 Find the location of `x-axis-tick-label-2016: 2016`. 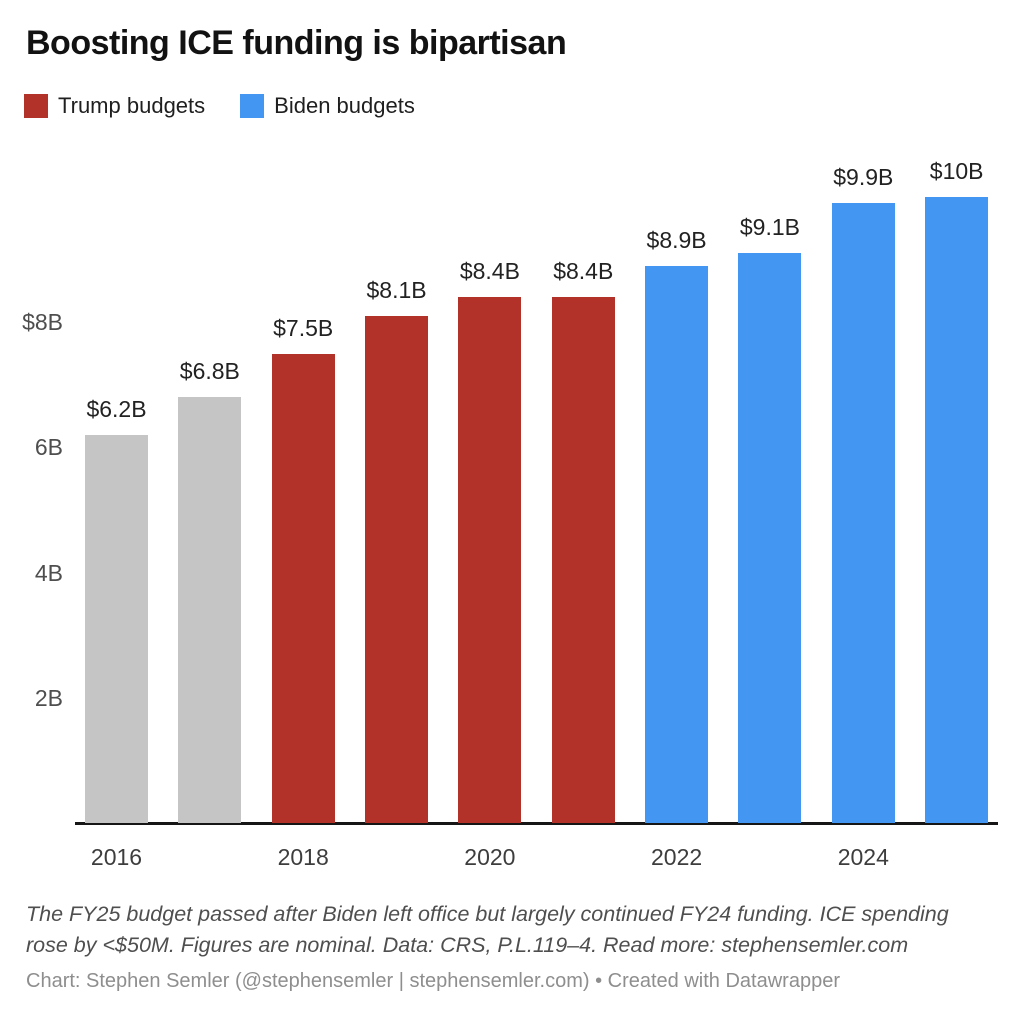

x-axis-tick-label-2016: 2016 is located at coordinates (116, 857).